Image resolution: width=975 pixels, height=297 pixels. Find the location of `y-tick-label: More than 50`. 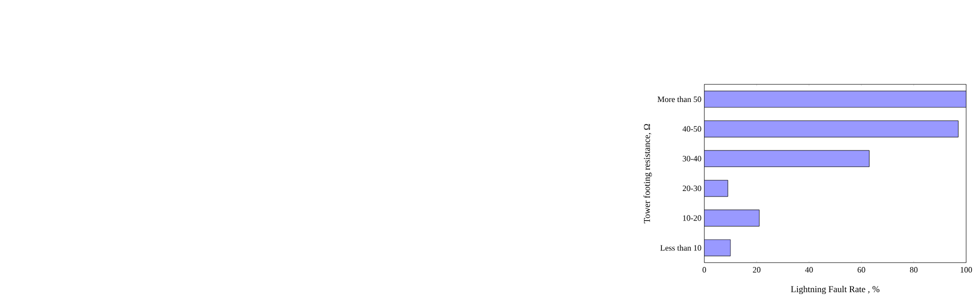

y-tick-label: More than 50 is located at coordinates (680, 99).